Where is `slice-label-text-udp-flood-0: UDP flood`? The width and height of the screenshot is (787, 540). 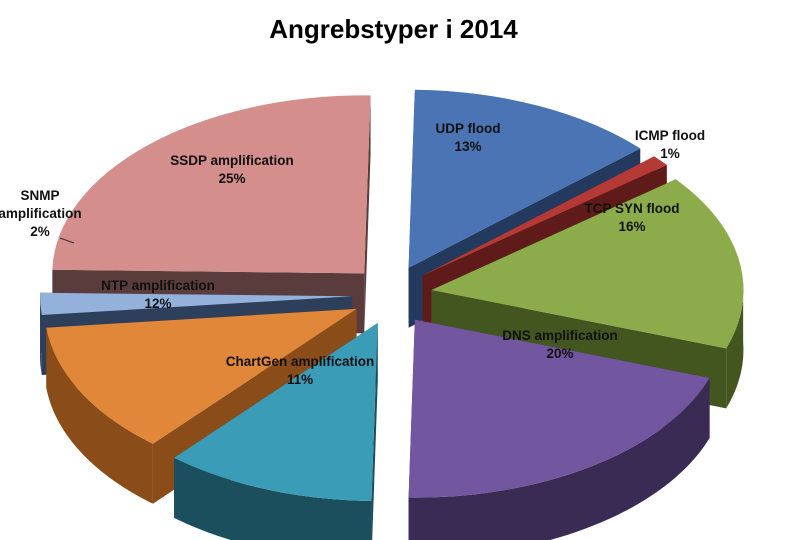
slice-label-text-udp-flood-0: UDP flood is located at coordinates (468, 128).